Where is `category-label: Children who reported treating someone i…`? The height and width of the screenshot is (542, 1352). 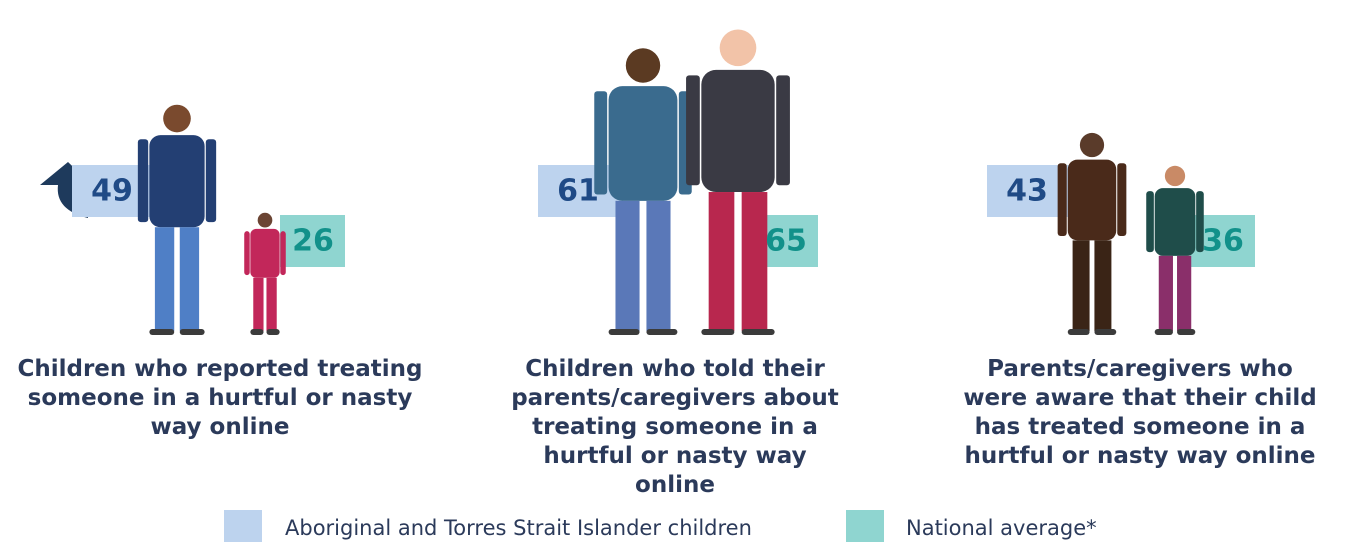
category-label: Children who reported treating someone i… is located at coordinates (220, 398).